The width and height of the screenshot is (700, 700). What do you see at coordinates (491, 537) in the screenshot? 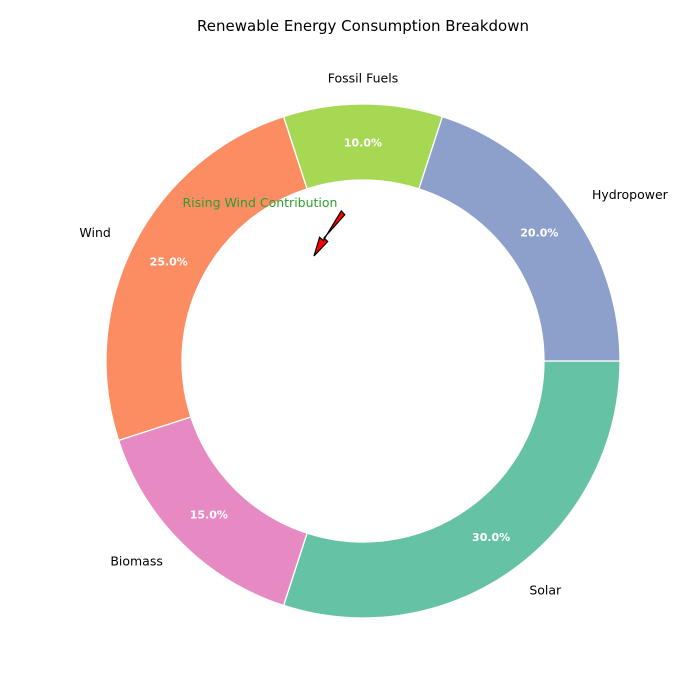
I see `pct-label-solar: 30.0%` at bounding box center [491, 537].